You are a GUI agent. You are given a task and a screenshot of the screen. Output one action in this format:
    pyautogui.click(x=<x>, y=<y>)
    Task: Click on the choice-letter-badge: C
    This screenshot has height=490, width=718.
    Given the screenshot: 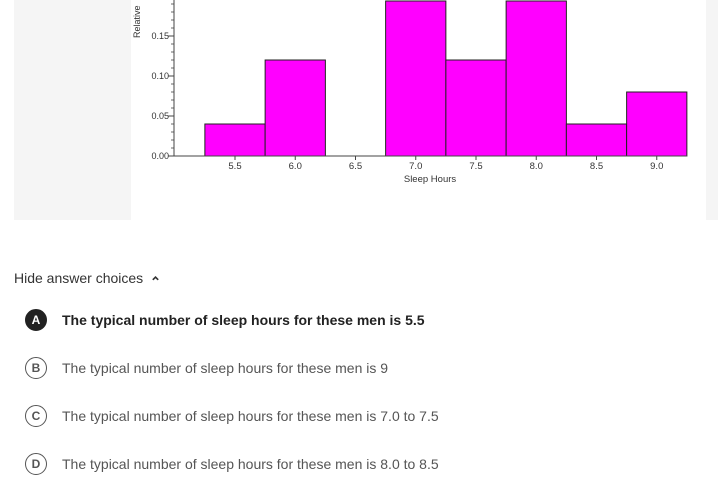 What is the action you would take?
    pyautogui.click(x=36, y=416)
    